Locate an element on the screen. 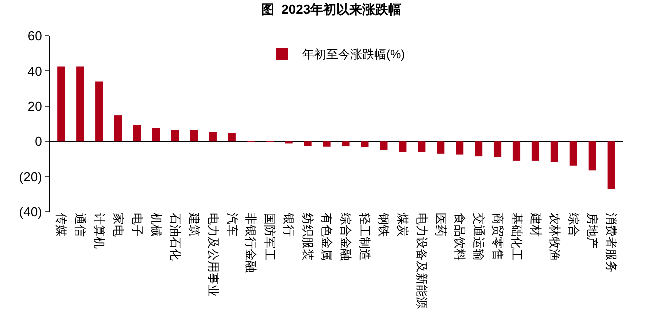 This screenshot has width=663, height=330. legend-label: 年初至今涨跌幅(%) is located at coordinates (354, 55).